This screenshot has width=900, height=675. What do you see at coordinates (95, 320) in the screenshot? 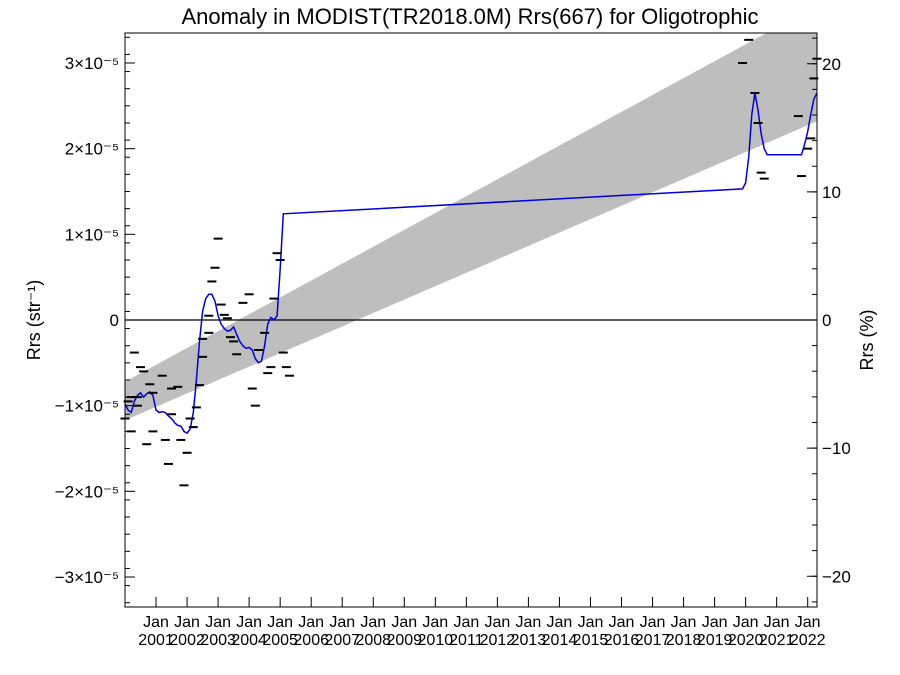
I see `left-axis-ticks: 3×10⁻⁵ 2×10⁻⁵ 1×10⁻⁵ 0 −1×10⁻⁵ −2×10⁻⁵ −3×10⁻⁵` at bounding box center [95, 320].